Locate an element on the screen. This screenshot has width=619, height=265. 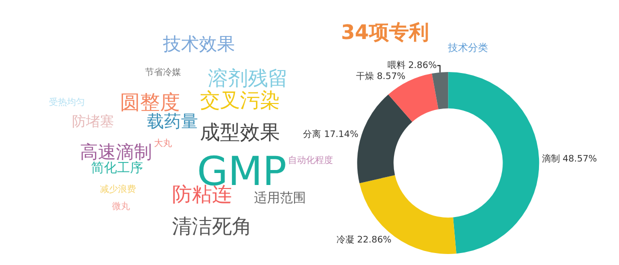
text: 清洁死角 is located at coordinates (212, 226).